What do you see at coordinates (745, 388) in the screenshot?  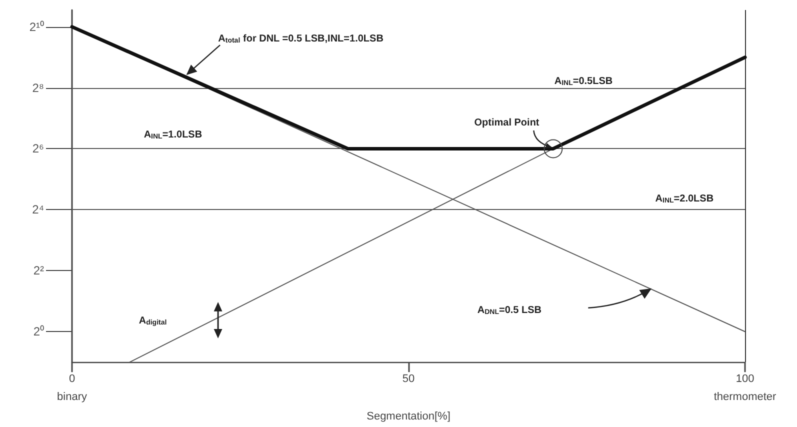 I see `x-tick-label: 100 thermometer` at bounding box center [745, 388].